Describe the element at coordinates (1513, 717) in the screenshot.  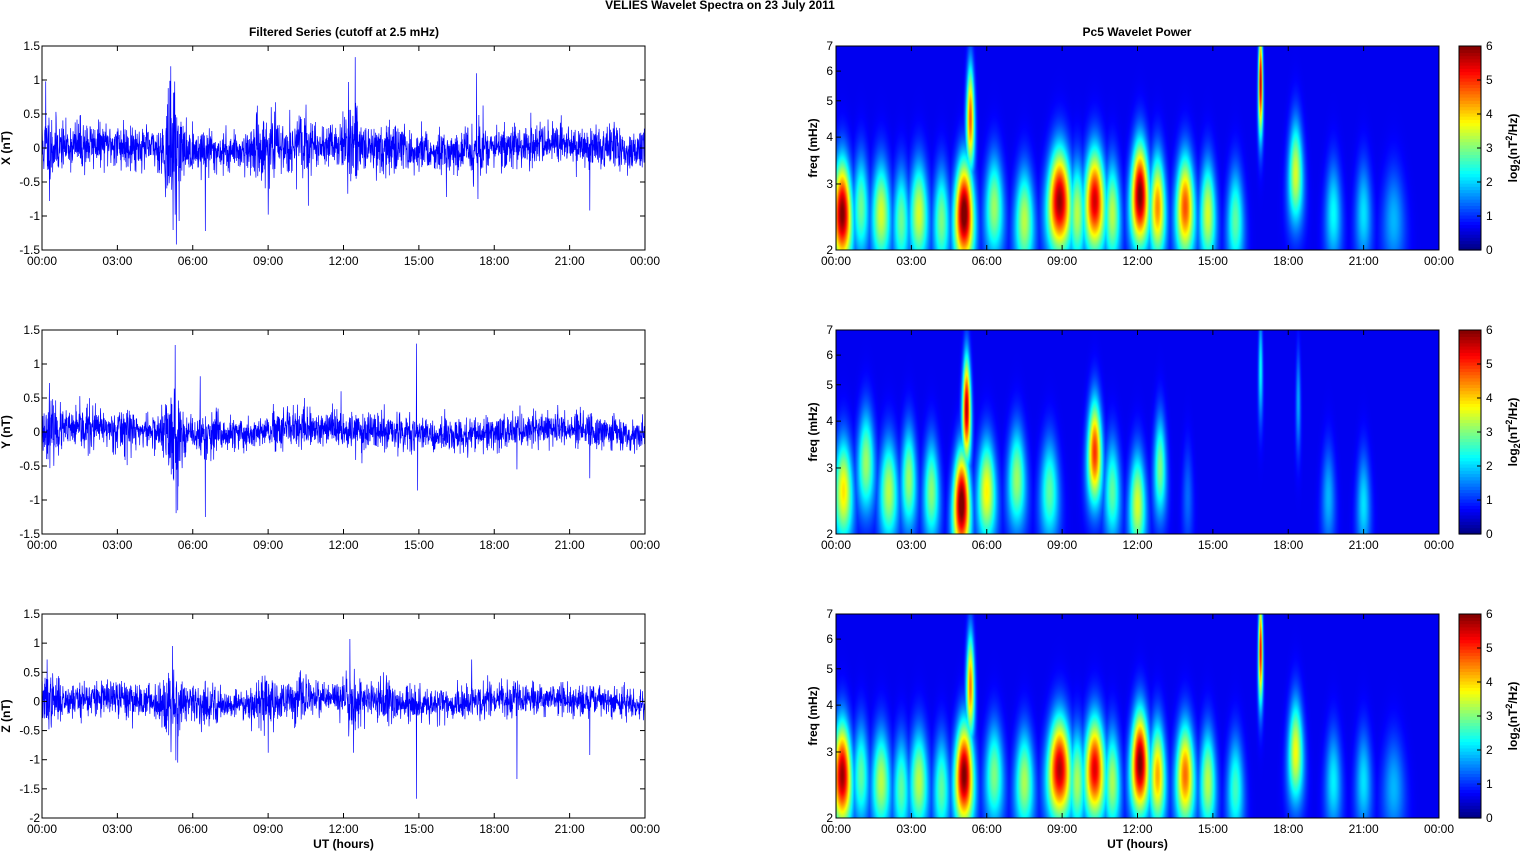
I see `colorbar-label-part: (nT` at that location.